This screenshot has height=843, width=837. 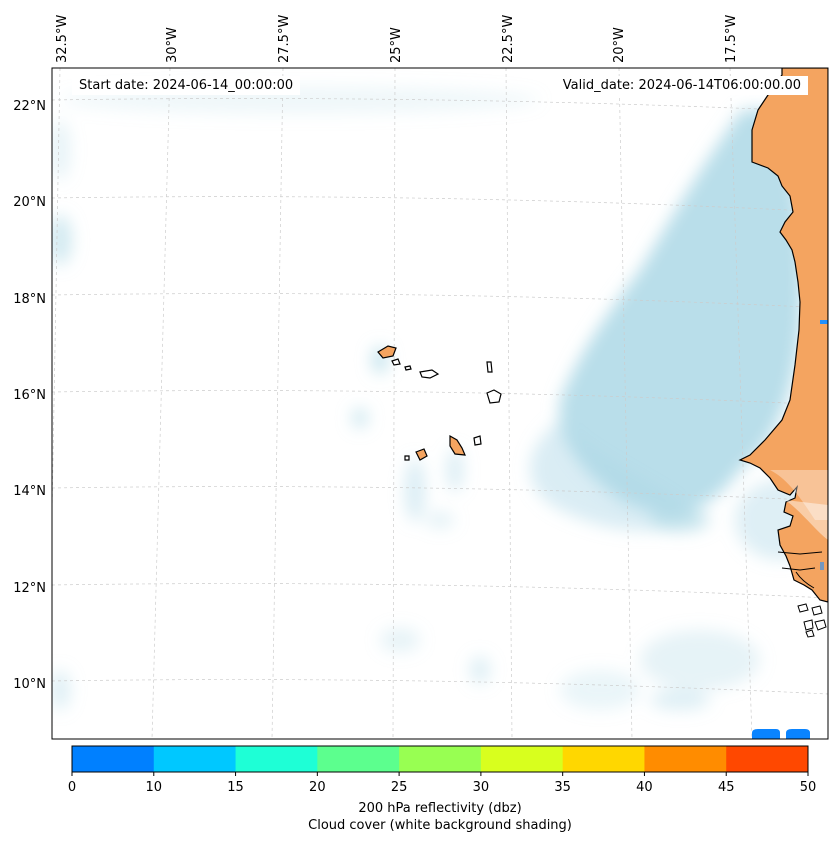 What do you see at coordinates (407, 458) in the screenshot?
I see `brava` at bounding box center [407, 458].